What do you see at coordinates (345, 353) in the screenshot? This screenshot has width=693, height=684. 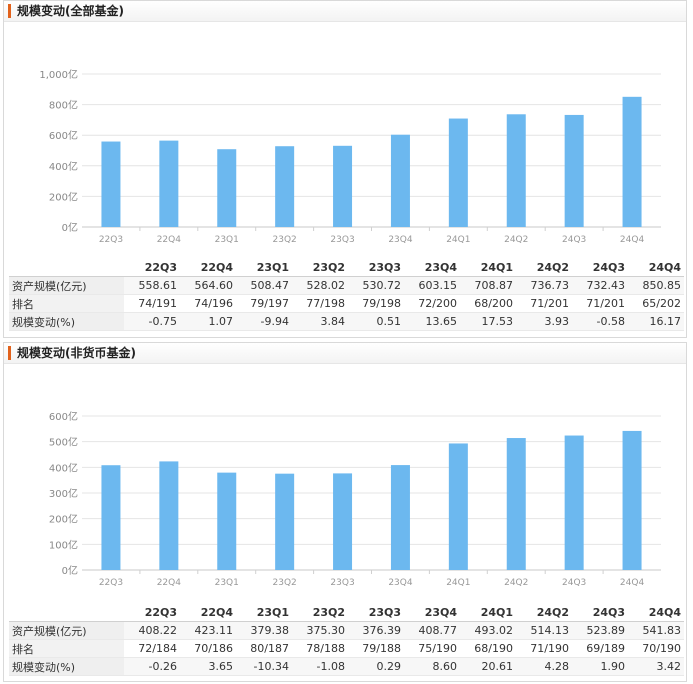 I see `panel-header: 规模变动(非货币基金)` at bounding box center [345, 353].